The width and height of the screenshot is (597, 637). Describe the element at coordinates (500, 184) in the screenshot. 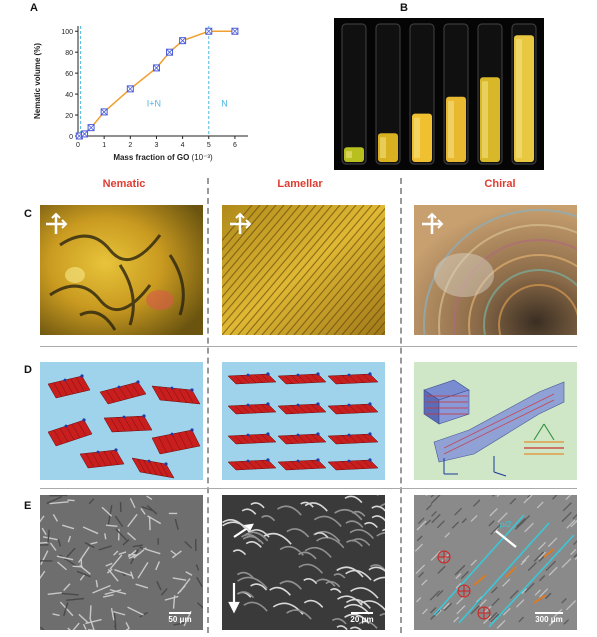

I see `column-title-chiral: Chiral` at that location.